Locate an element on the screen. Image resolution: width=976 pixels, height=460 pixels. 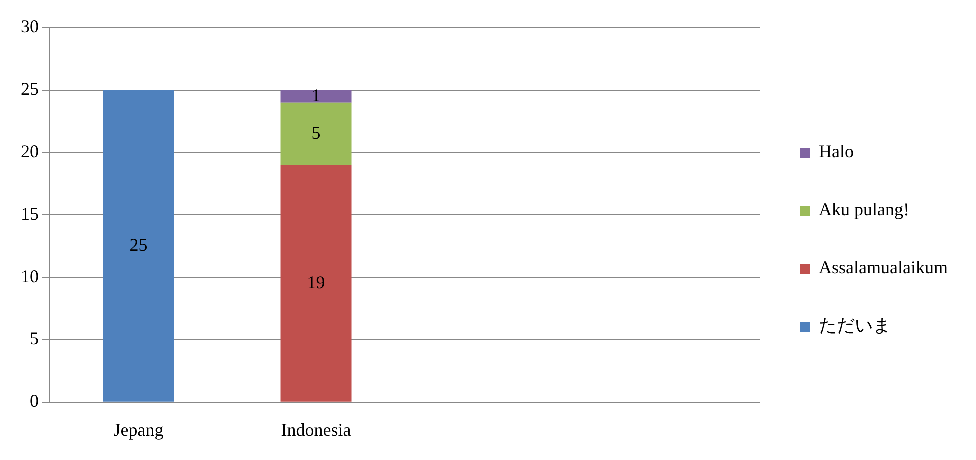
data-label: 5 is located at coordinates (316, 132).